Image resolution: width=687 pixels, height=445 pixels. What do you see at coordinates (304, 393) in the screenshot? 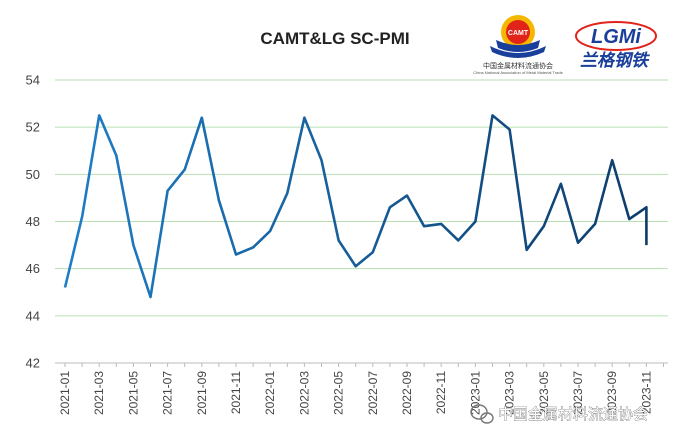
I see `x-tick-label: 2022-03` at bounding box center [304, 393].